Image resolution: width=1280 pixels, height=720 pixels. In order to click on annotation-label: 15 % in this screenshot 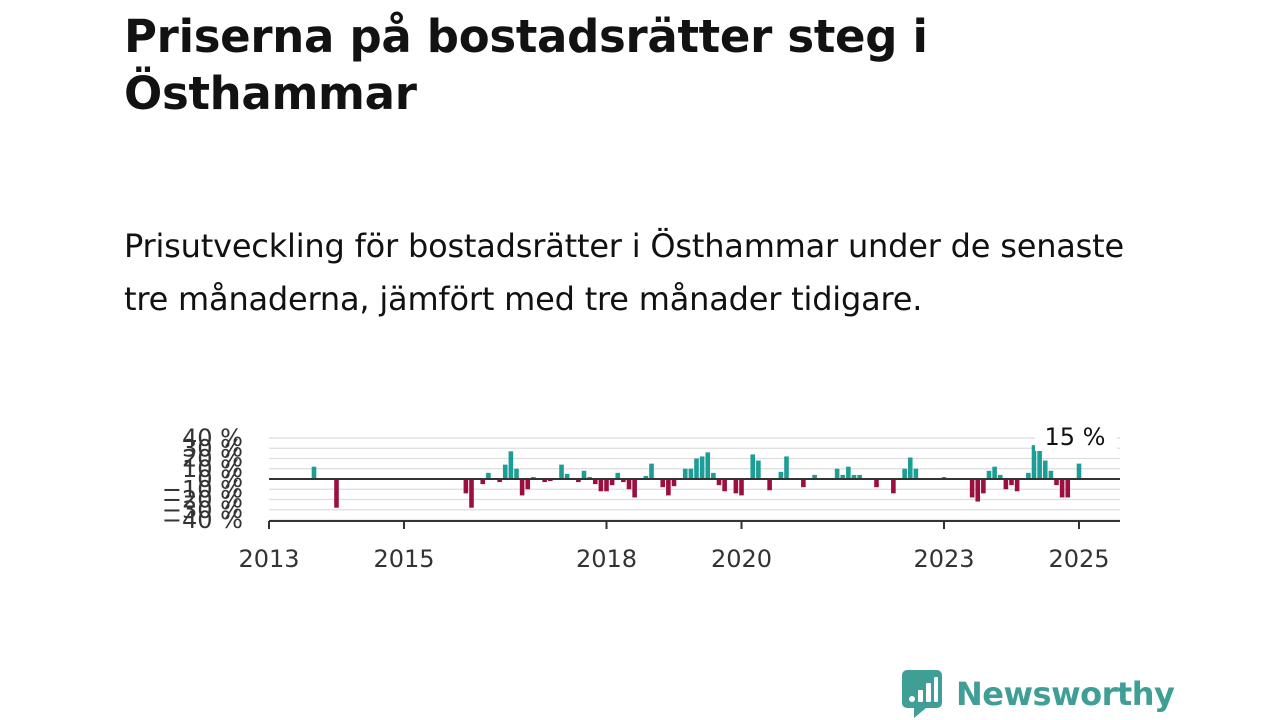, I will do `click(1075, 437)`.